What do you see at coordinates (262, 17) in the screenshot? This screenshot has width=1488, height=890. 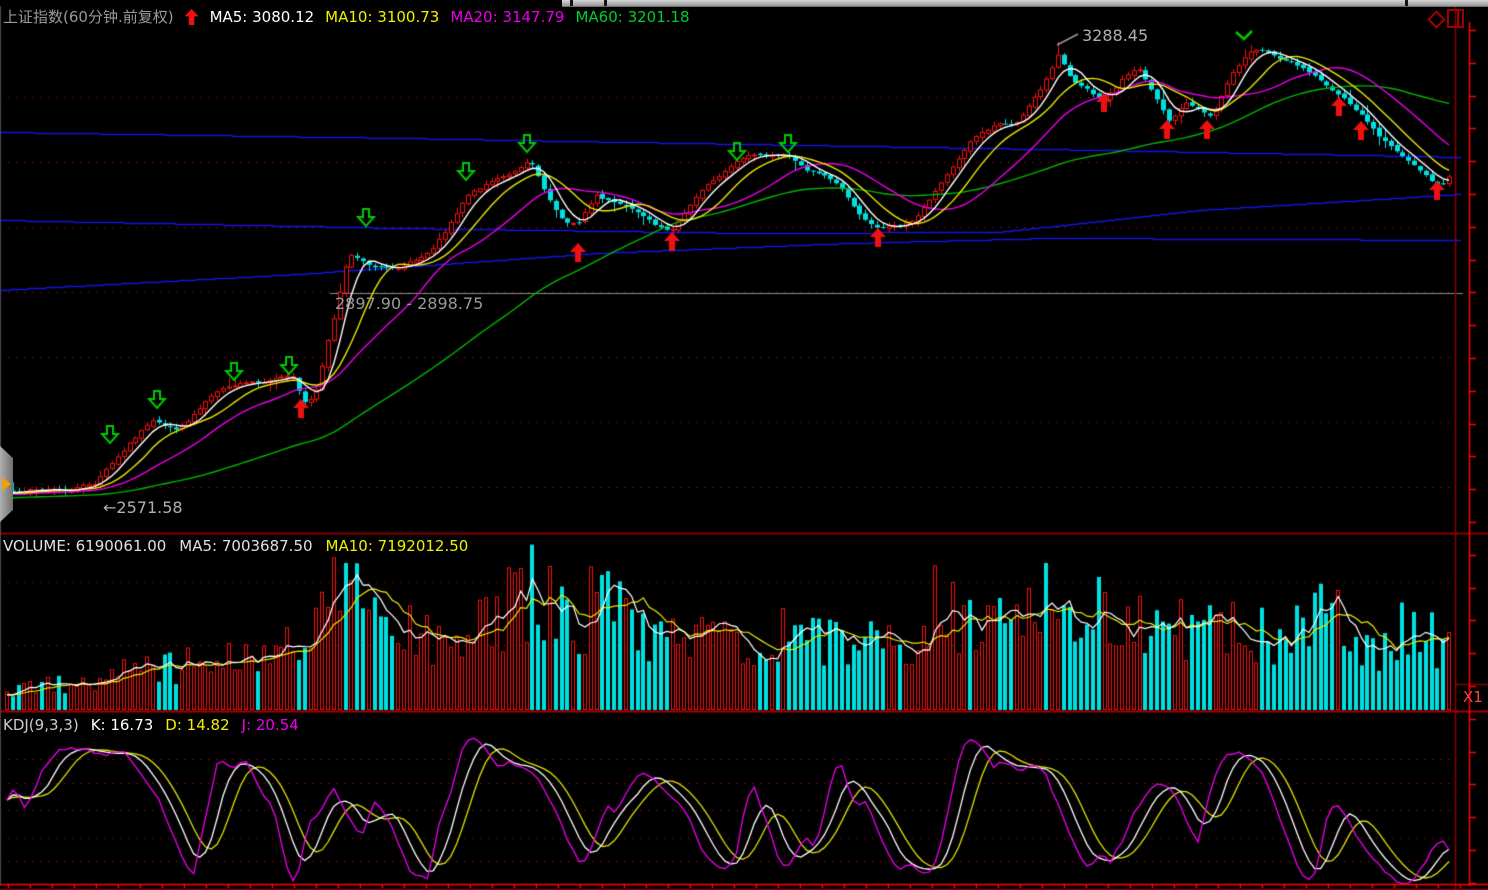 I see `ma5-value: MA5: 3080.12` at bounding box center [262, 17].